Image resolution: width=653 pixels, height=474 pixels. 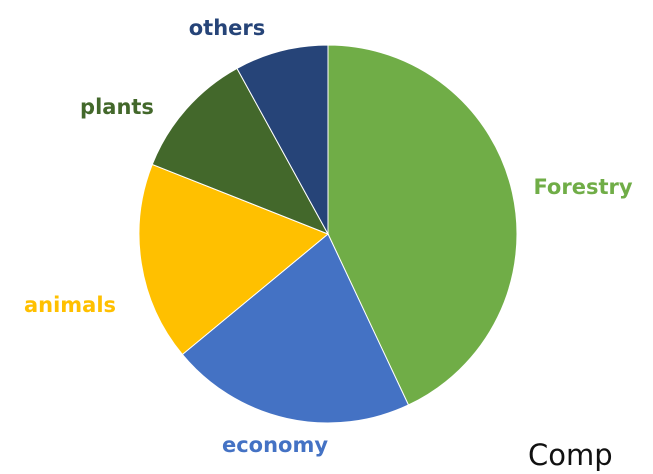 I want to click on pie-slice-others, so click(x=282, y=139).